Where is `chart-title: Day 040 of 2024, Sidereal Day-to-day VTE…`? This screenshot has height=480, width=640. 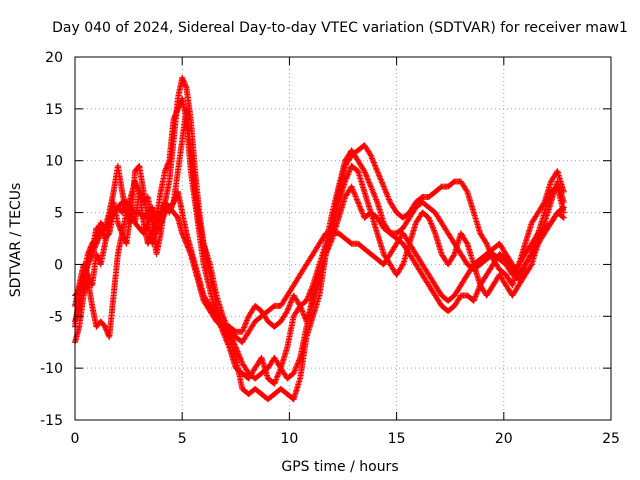
chart-title: Day 040 of 2024, Sidereal Day-to-day VTE… is located at coordinates (340, 28).